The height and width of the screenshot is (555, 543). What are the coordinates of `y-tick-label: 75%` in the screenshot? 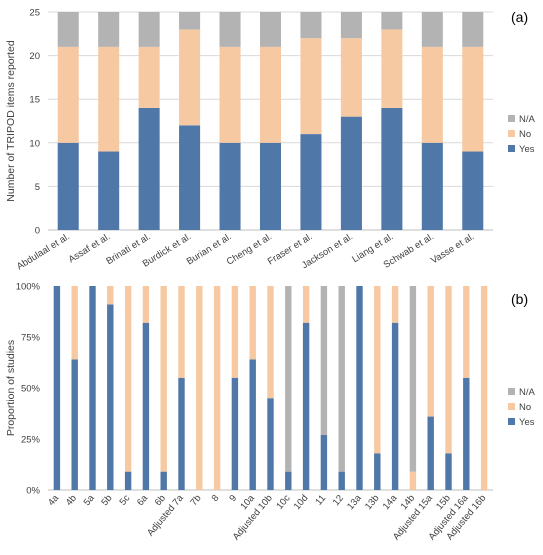 It's located at (31, 338).